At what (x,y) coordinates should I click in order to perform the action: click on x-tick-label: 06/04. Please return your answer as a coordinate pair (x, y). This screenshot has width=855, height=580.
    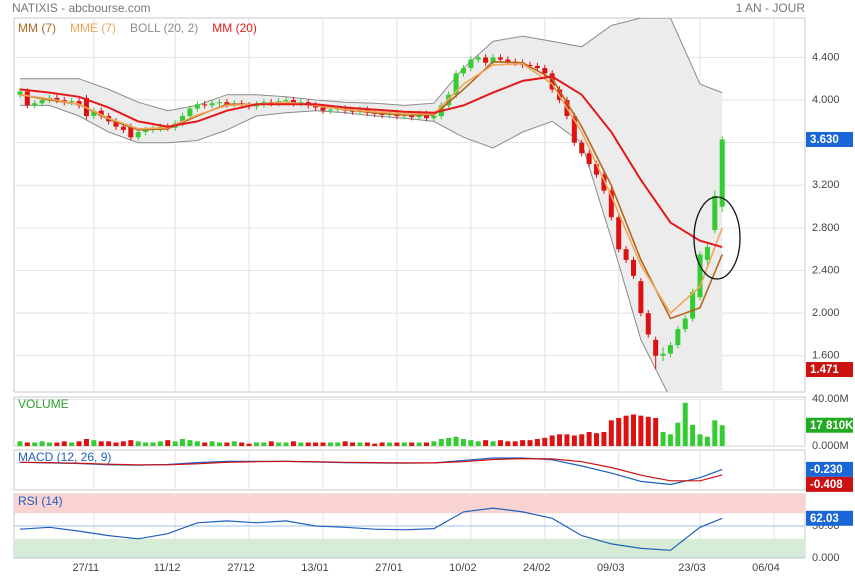
    Looking at the image, I should click on (766, 568).